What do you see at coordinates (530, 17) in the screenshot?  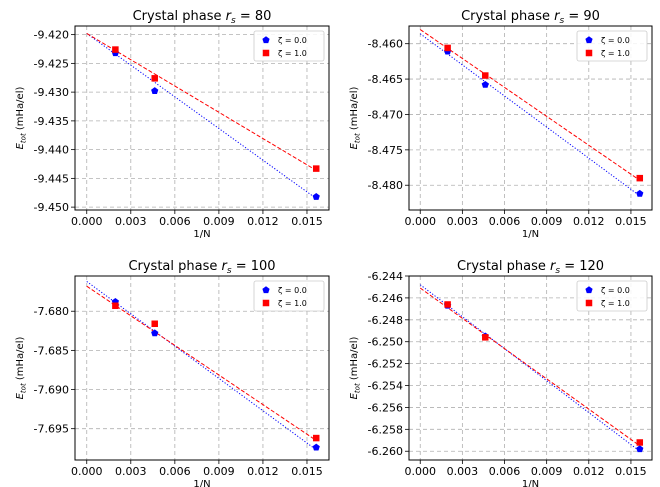 I see `chart-title: Crystal phase rs = 90` at bounding box center [530, 17].